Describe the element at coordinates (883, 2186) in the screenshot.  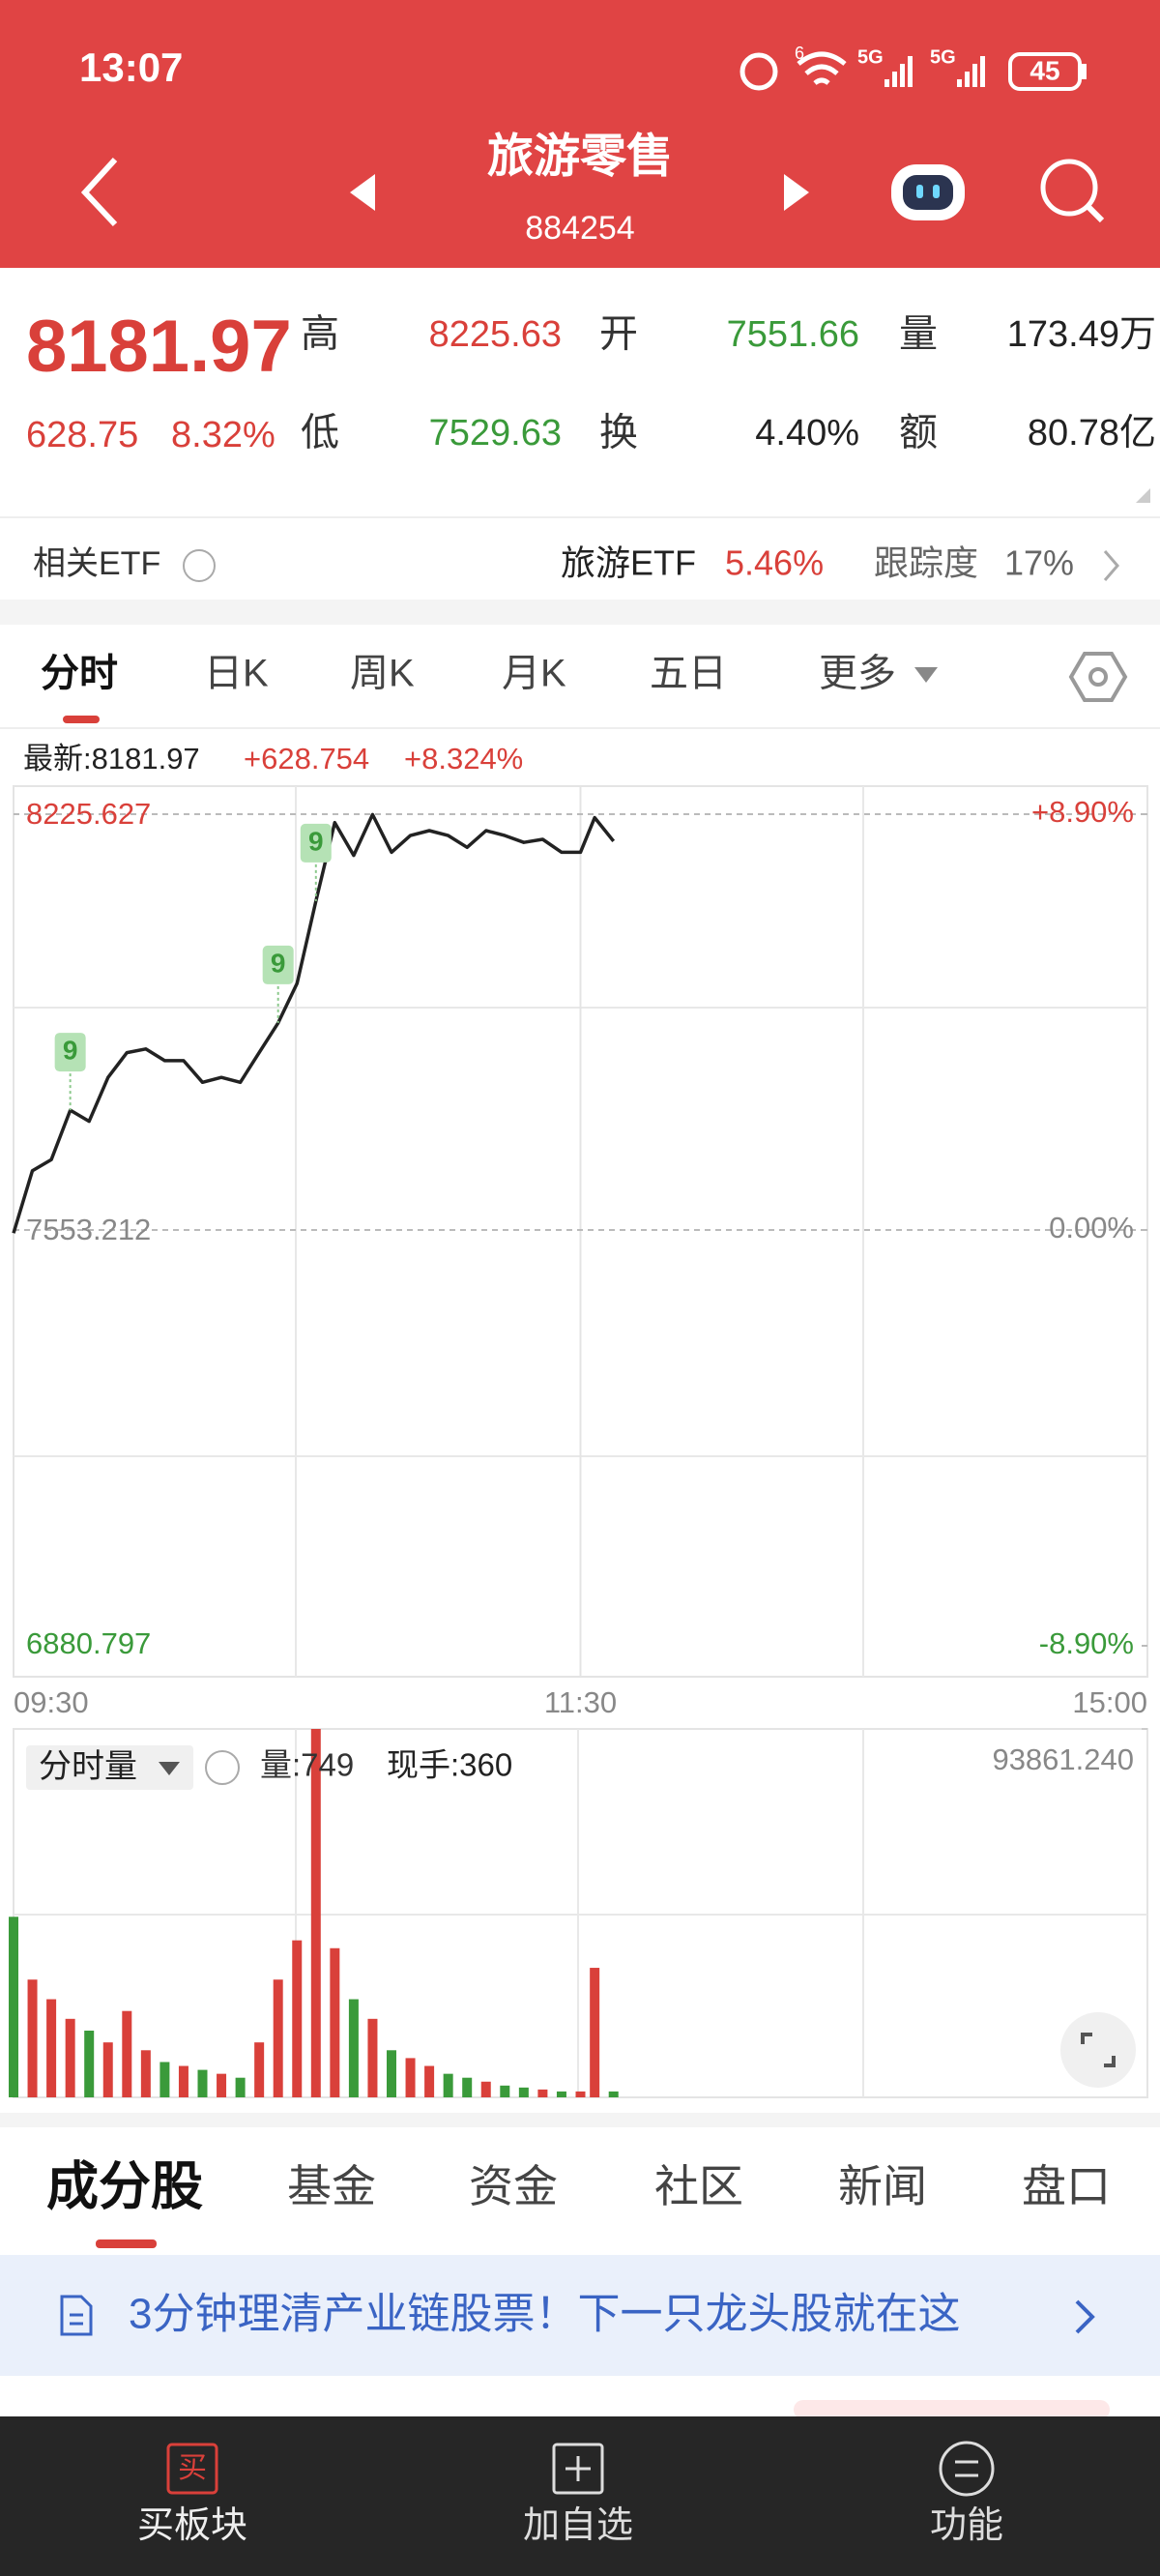
I see `content-tab: 新闻` at that location.